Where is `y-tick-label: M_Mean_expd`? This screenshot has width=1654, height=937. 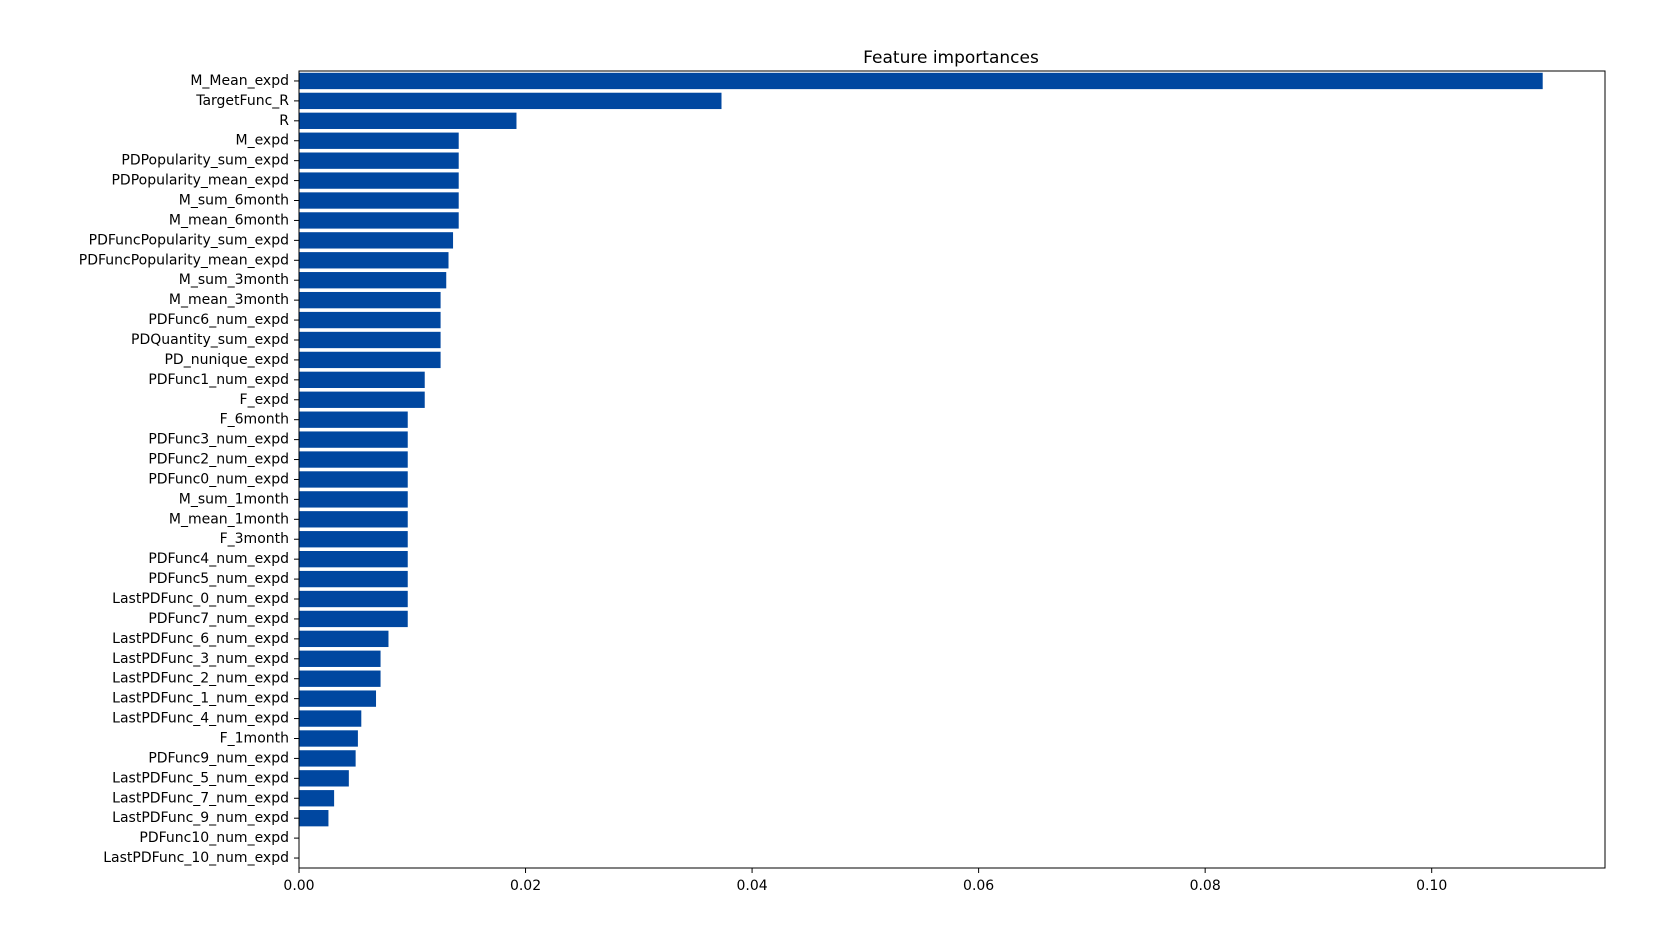 y-tick-label: M_Mean_expd is located at coordinates (239, 81).